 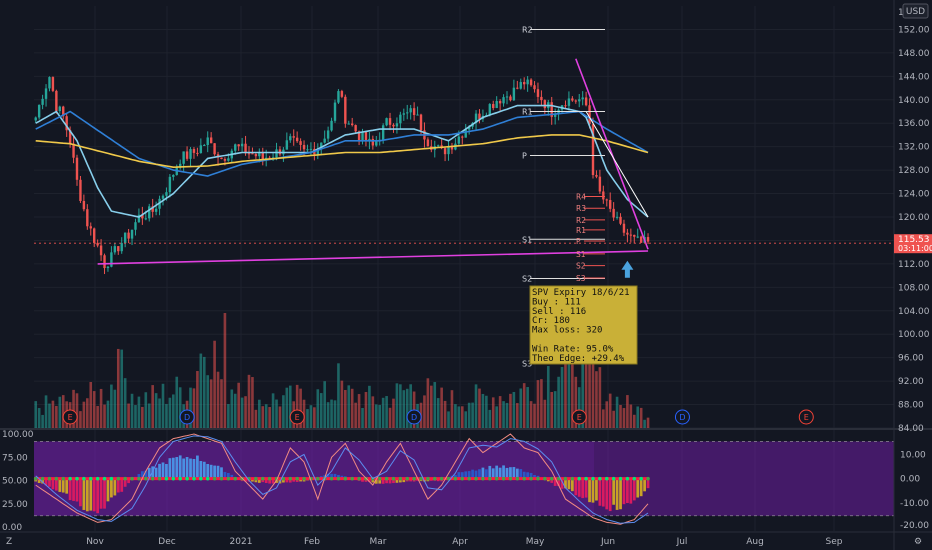 What do you see at coordinates (464, 542) in the screenshot?
I see `time-axis: Nov Dec 2021 Feb Mar Apr May Jun Jul Aug Sep` at bounding box center [464, 542].